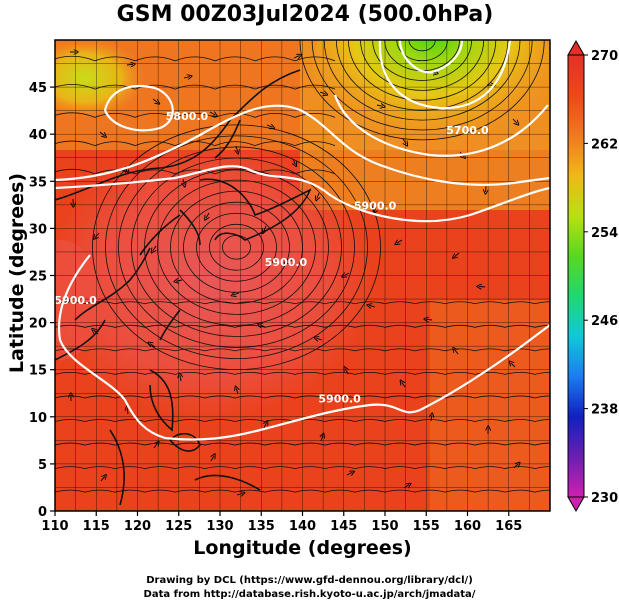 The height and width of the screenshot is (605, 619). Describe the element at coordinates (604, 56) in the screenshot. I see `colorbar-tick-label: 270` at that location.